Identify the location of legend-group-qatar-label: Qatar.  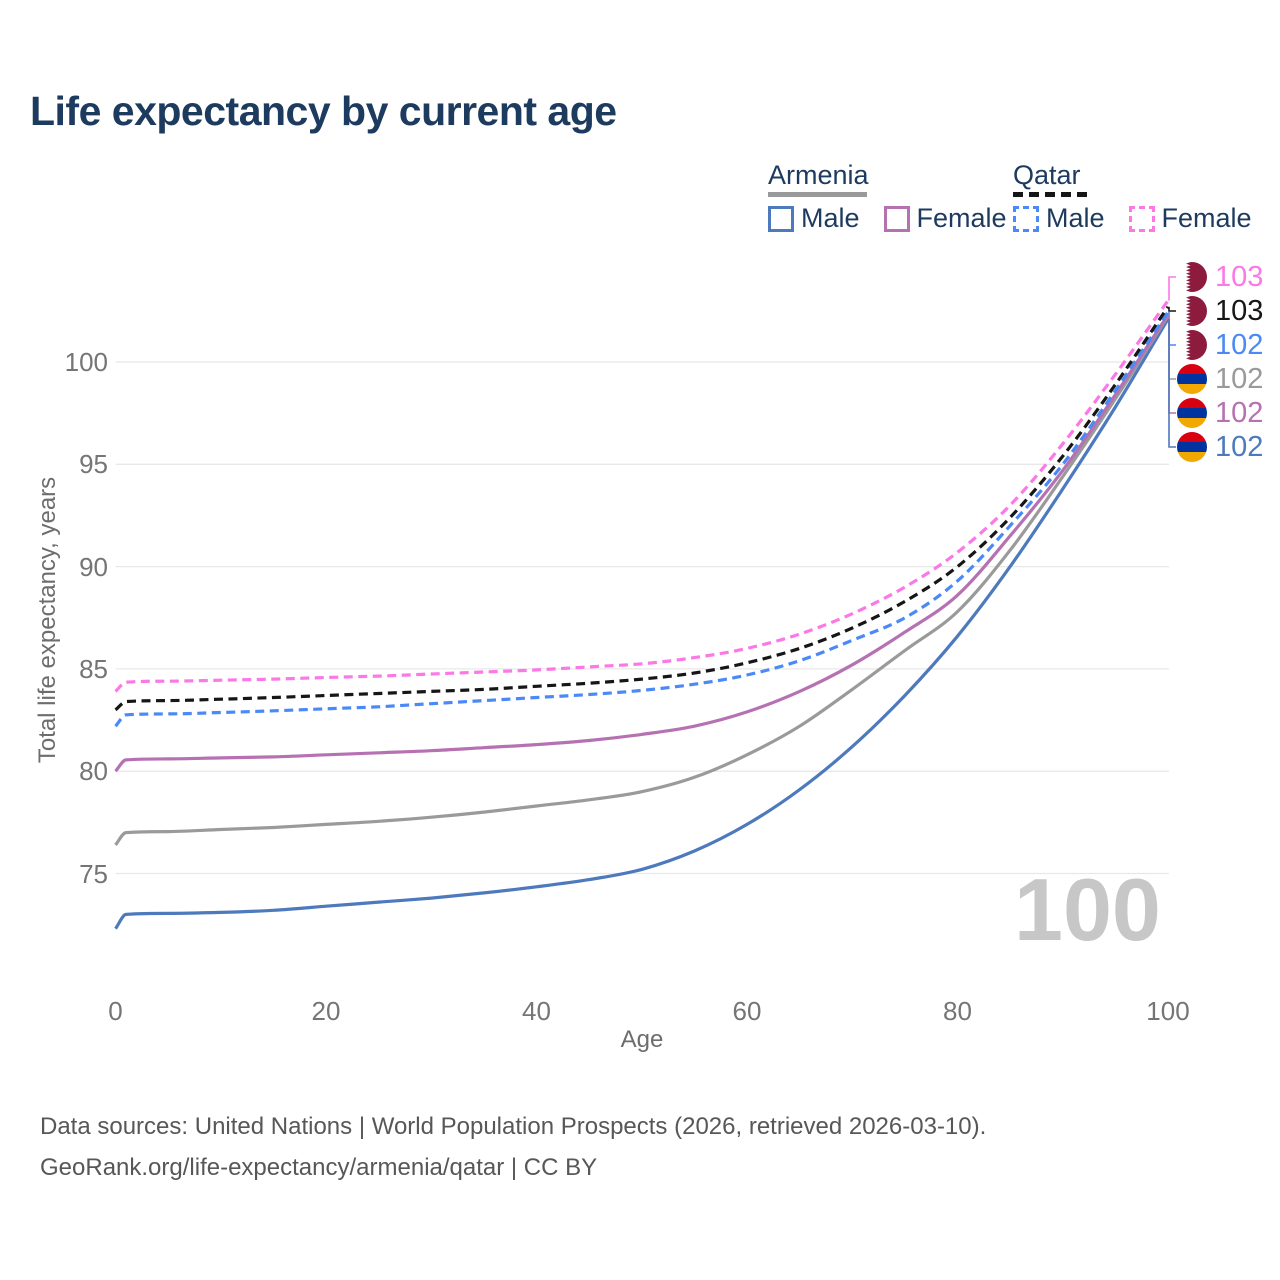
(1047, 175).